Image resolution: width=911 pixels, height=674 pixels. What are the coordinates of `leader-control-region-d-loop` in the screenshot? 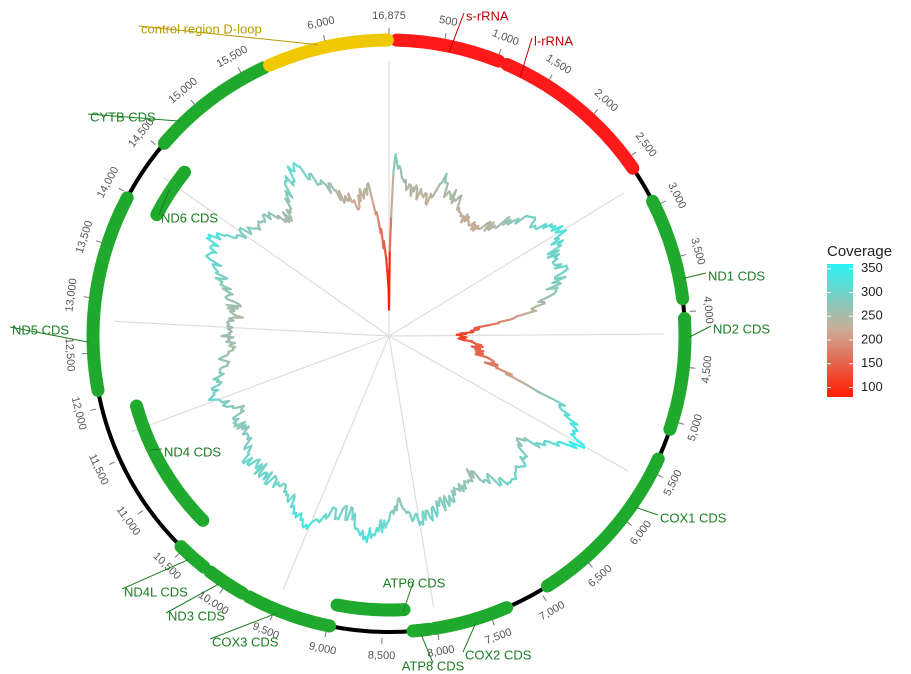 It's located at (228, 35).